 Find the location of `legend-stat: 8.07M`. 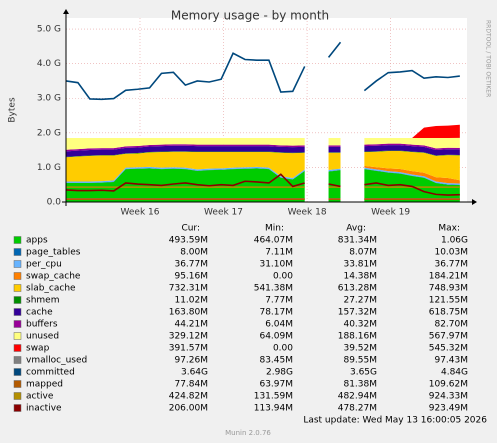

legend-stat: 8.07M is located at coordinates (363, 253).